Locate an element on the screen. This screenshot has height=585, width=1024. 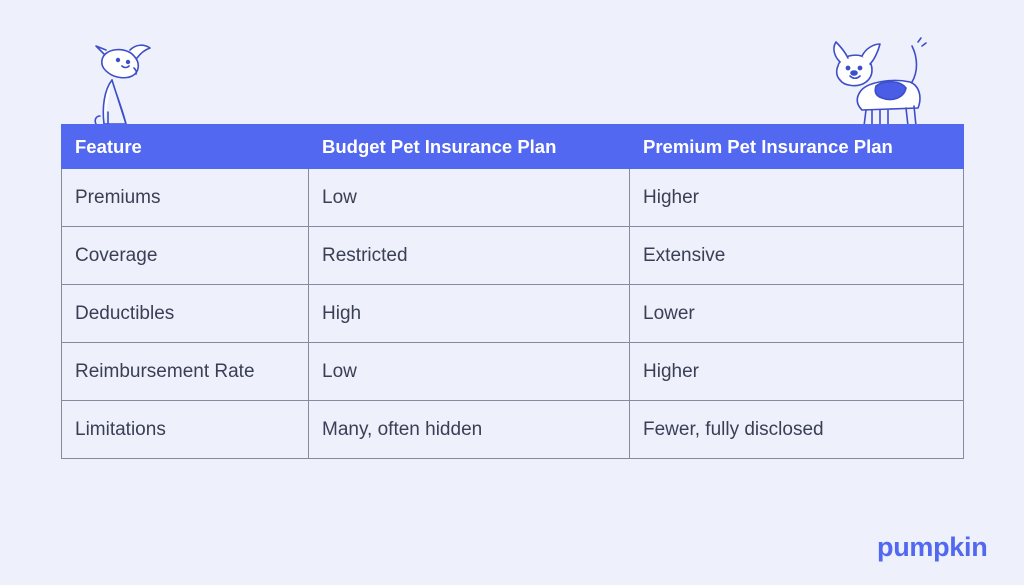
table-row: Deductibles High Lower is located at coordinates (512, 313).